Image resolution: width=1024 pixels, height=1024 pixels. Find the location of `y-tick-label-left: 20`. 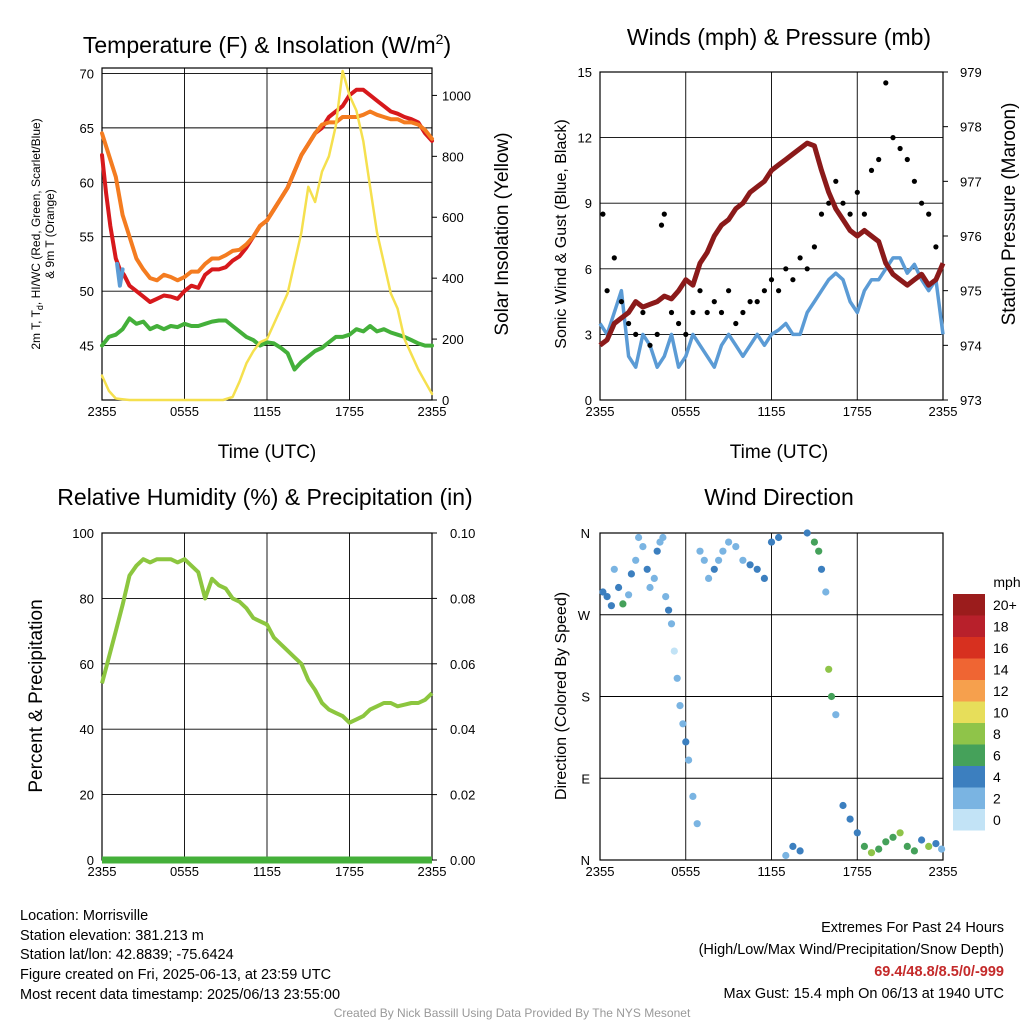

y-tick-label-left: 20 is located at coordinates (87, 795).